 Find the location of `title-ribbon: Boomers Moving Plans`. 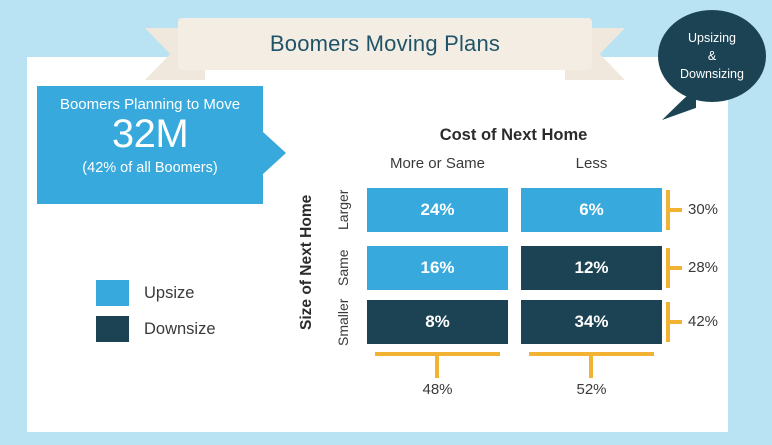

title-ribbon: Boomers Moving Plans is located at coordinates (385, 49).